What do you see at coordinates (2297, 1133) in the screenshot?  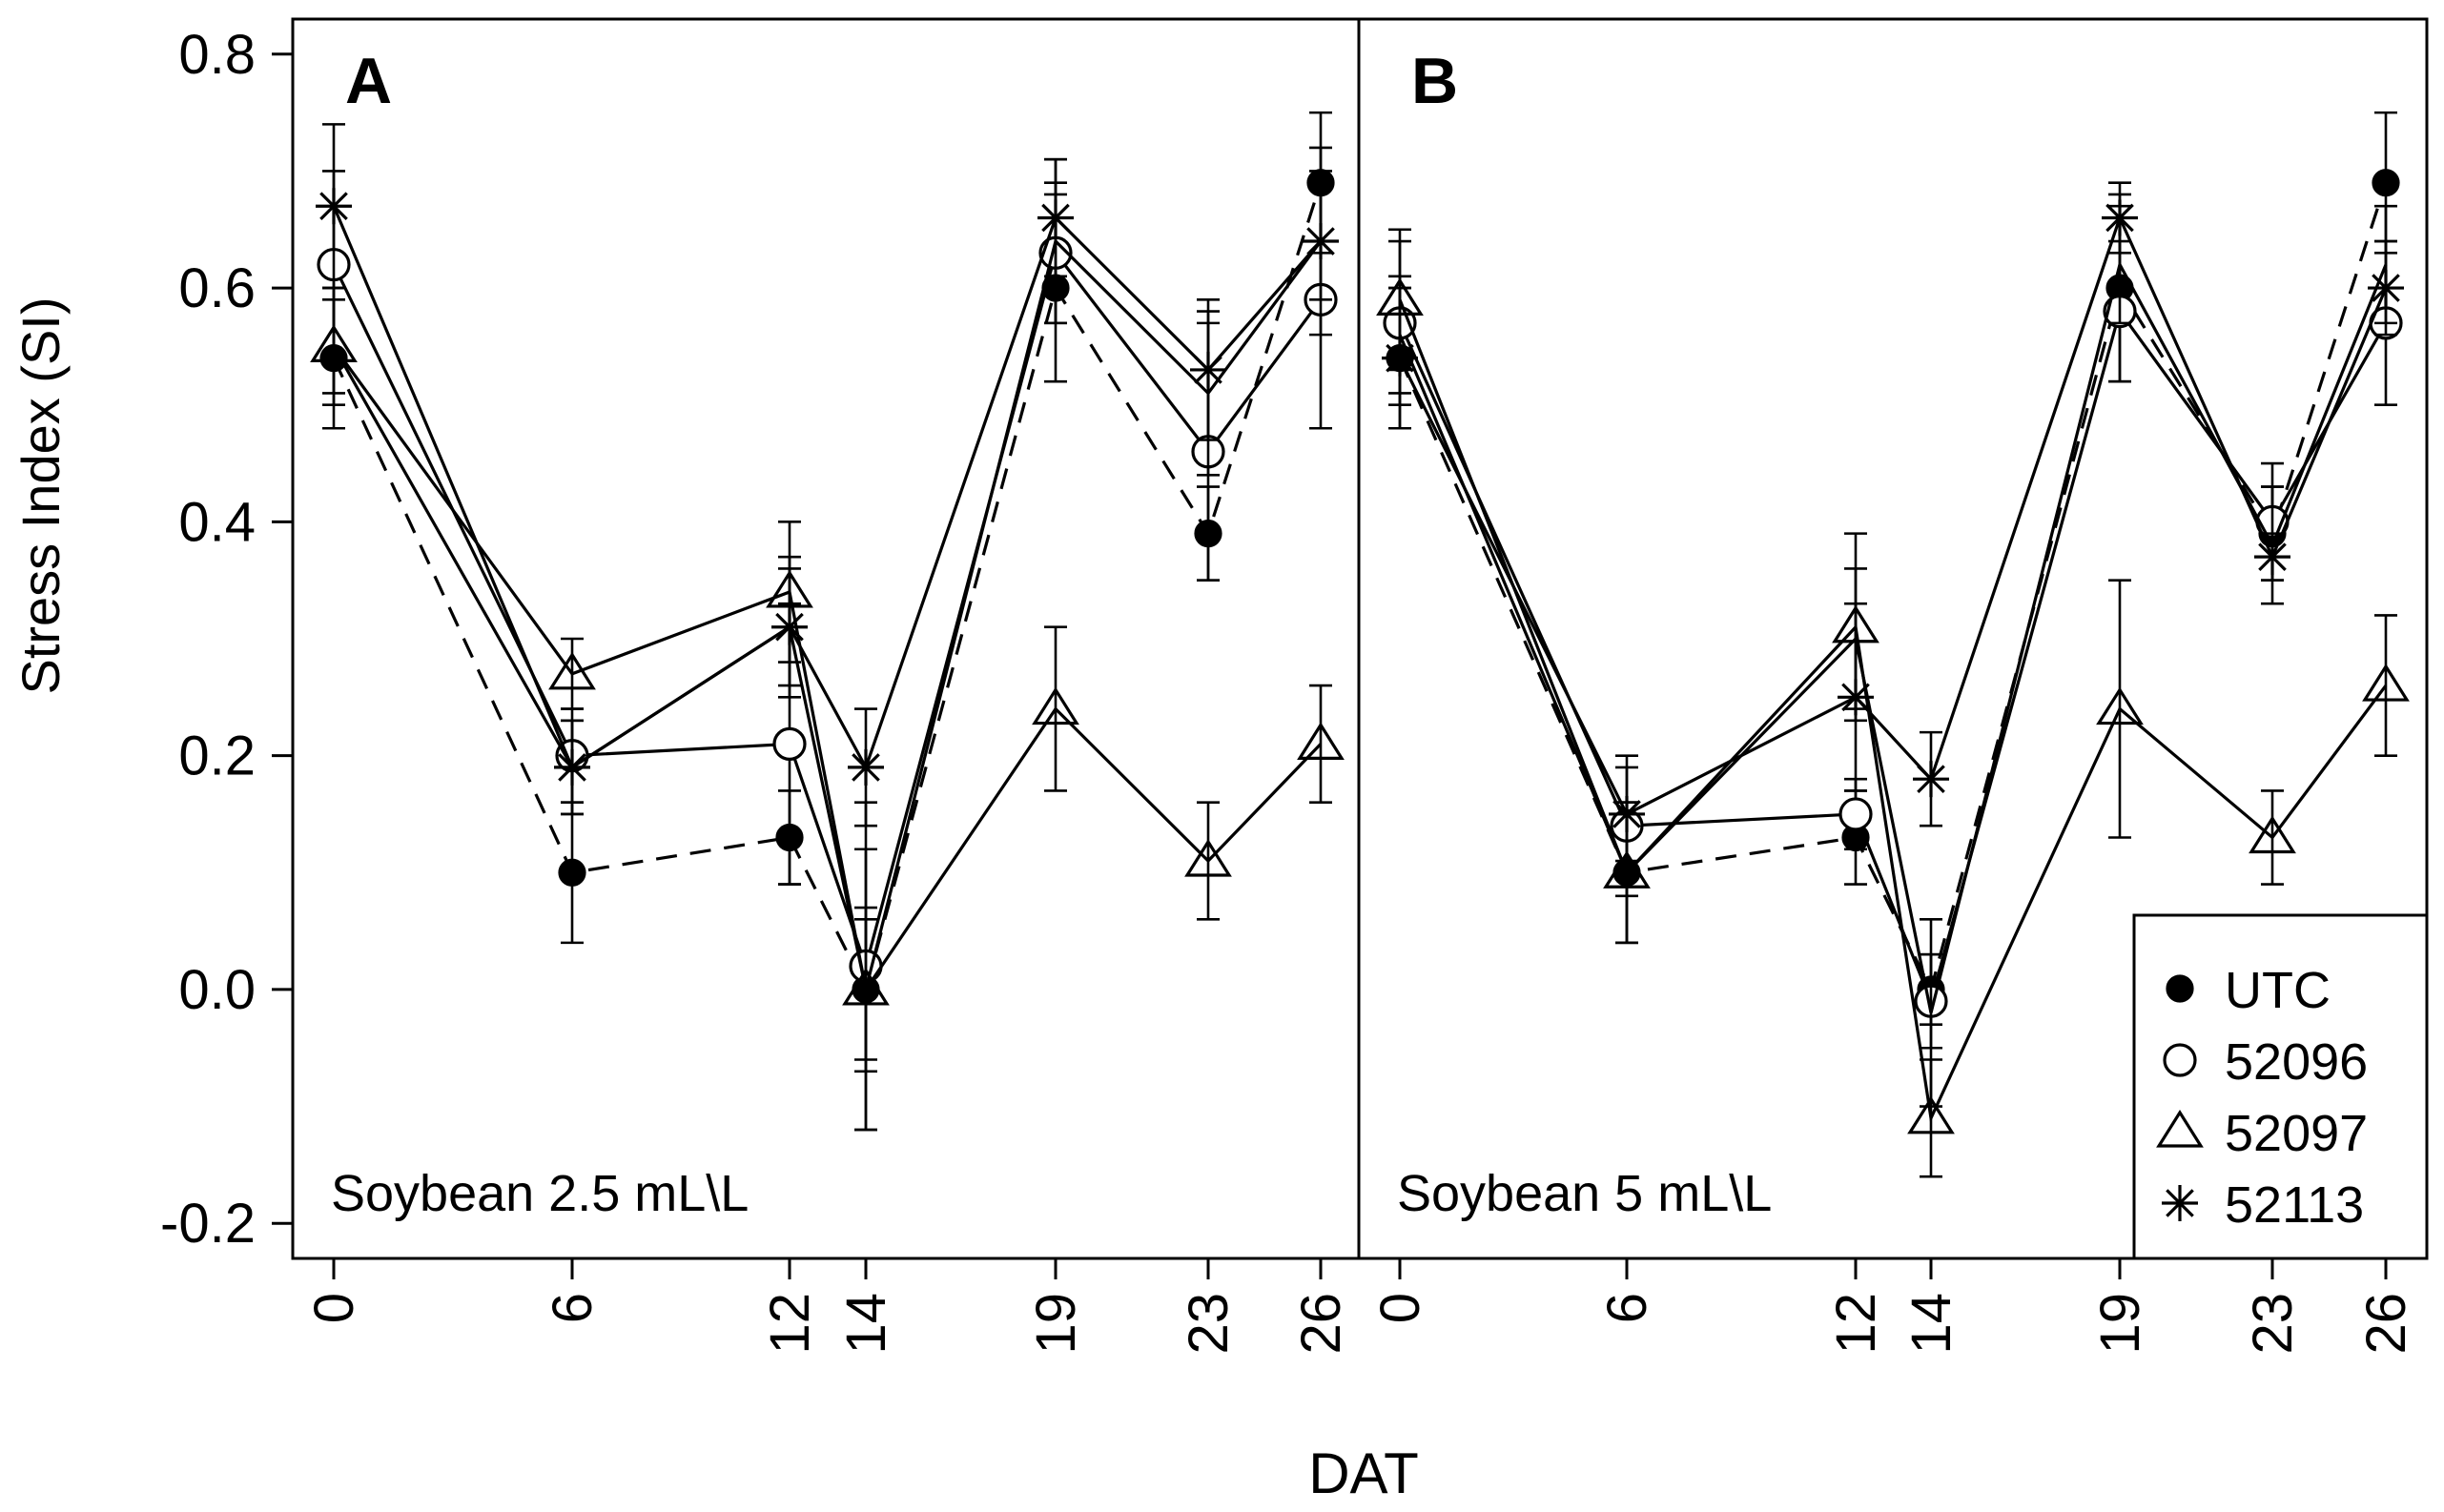 I see `legend-label: 52097` at bounding box center [2297, 1133].